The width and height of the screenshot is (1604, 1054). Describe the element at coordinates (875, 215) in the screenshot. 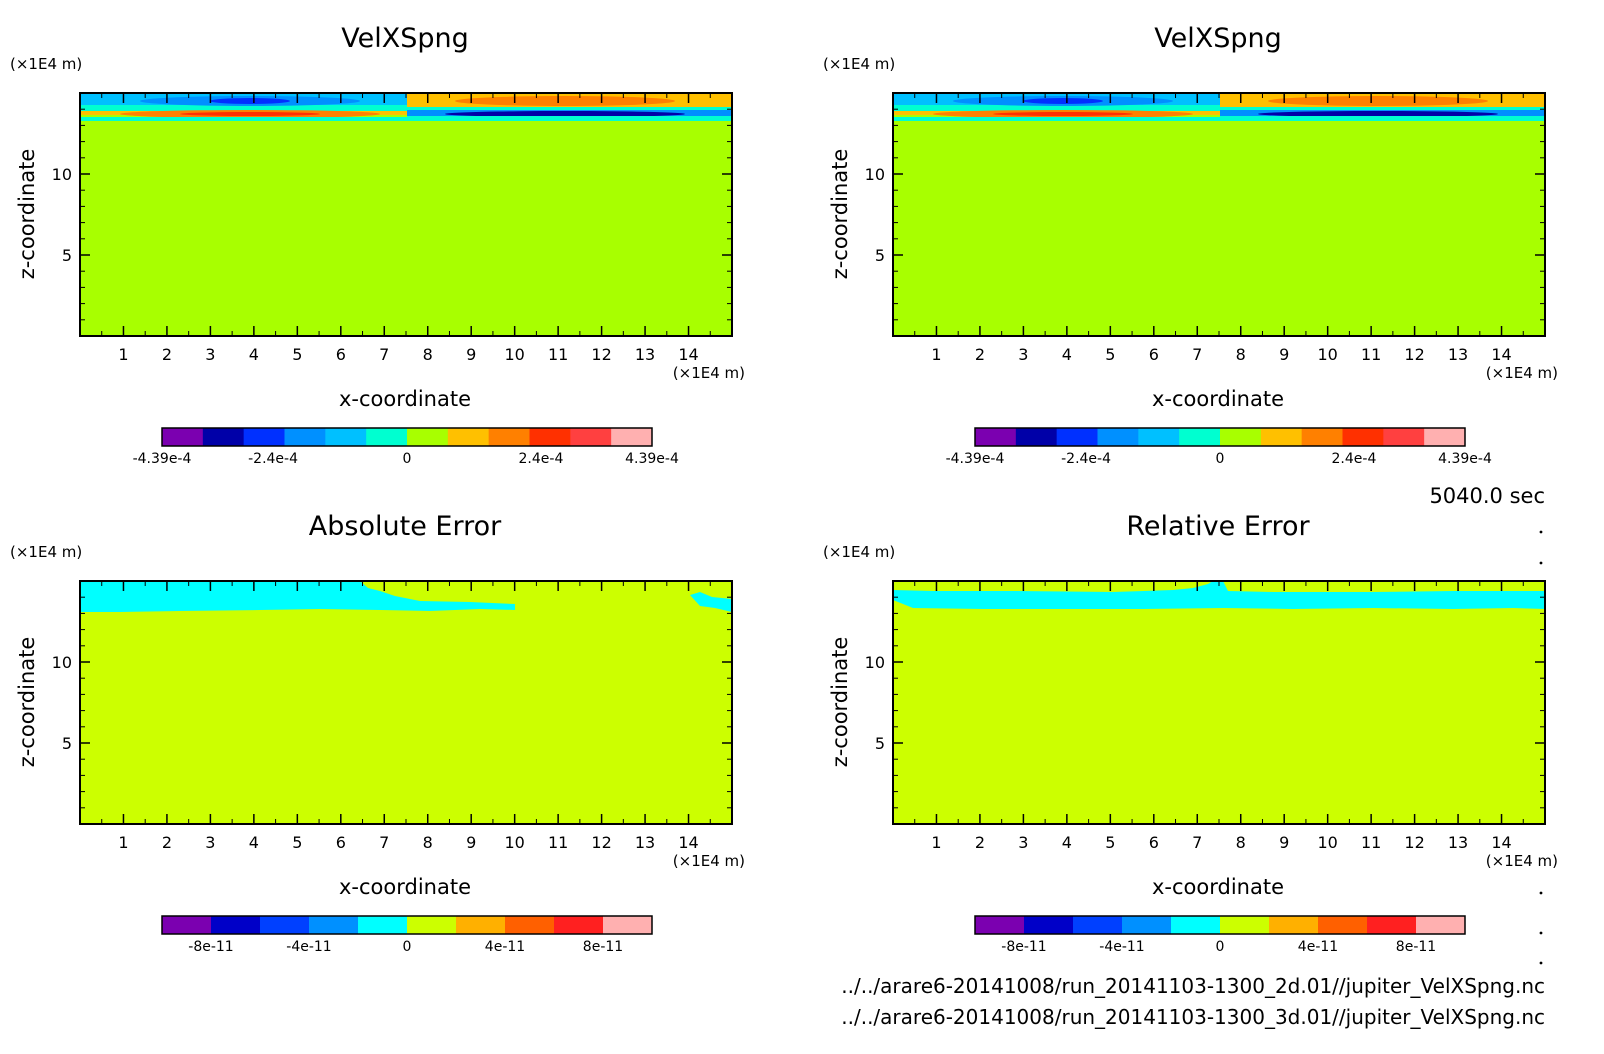

I see `y-tick-labels: 5 10` at that location.